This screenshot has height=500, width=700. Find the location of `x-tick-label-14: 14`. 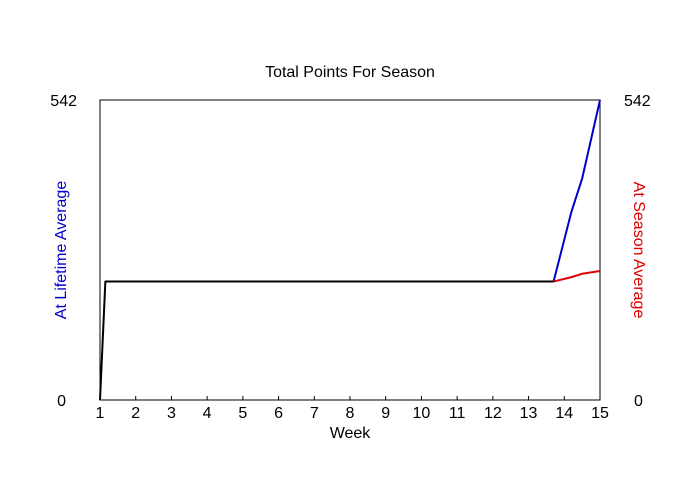

x-tick-label-14: 14 is located at coordinates (564, 413).